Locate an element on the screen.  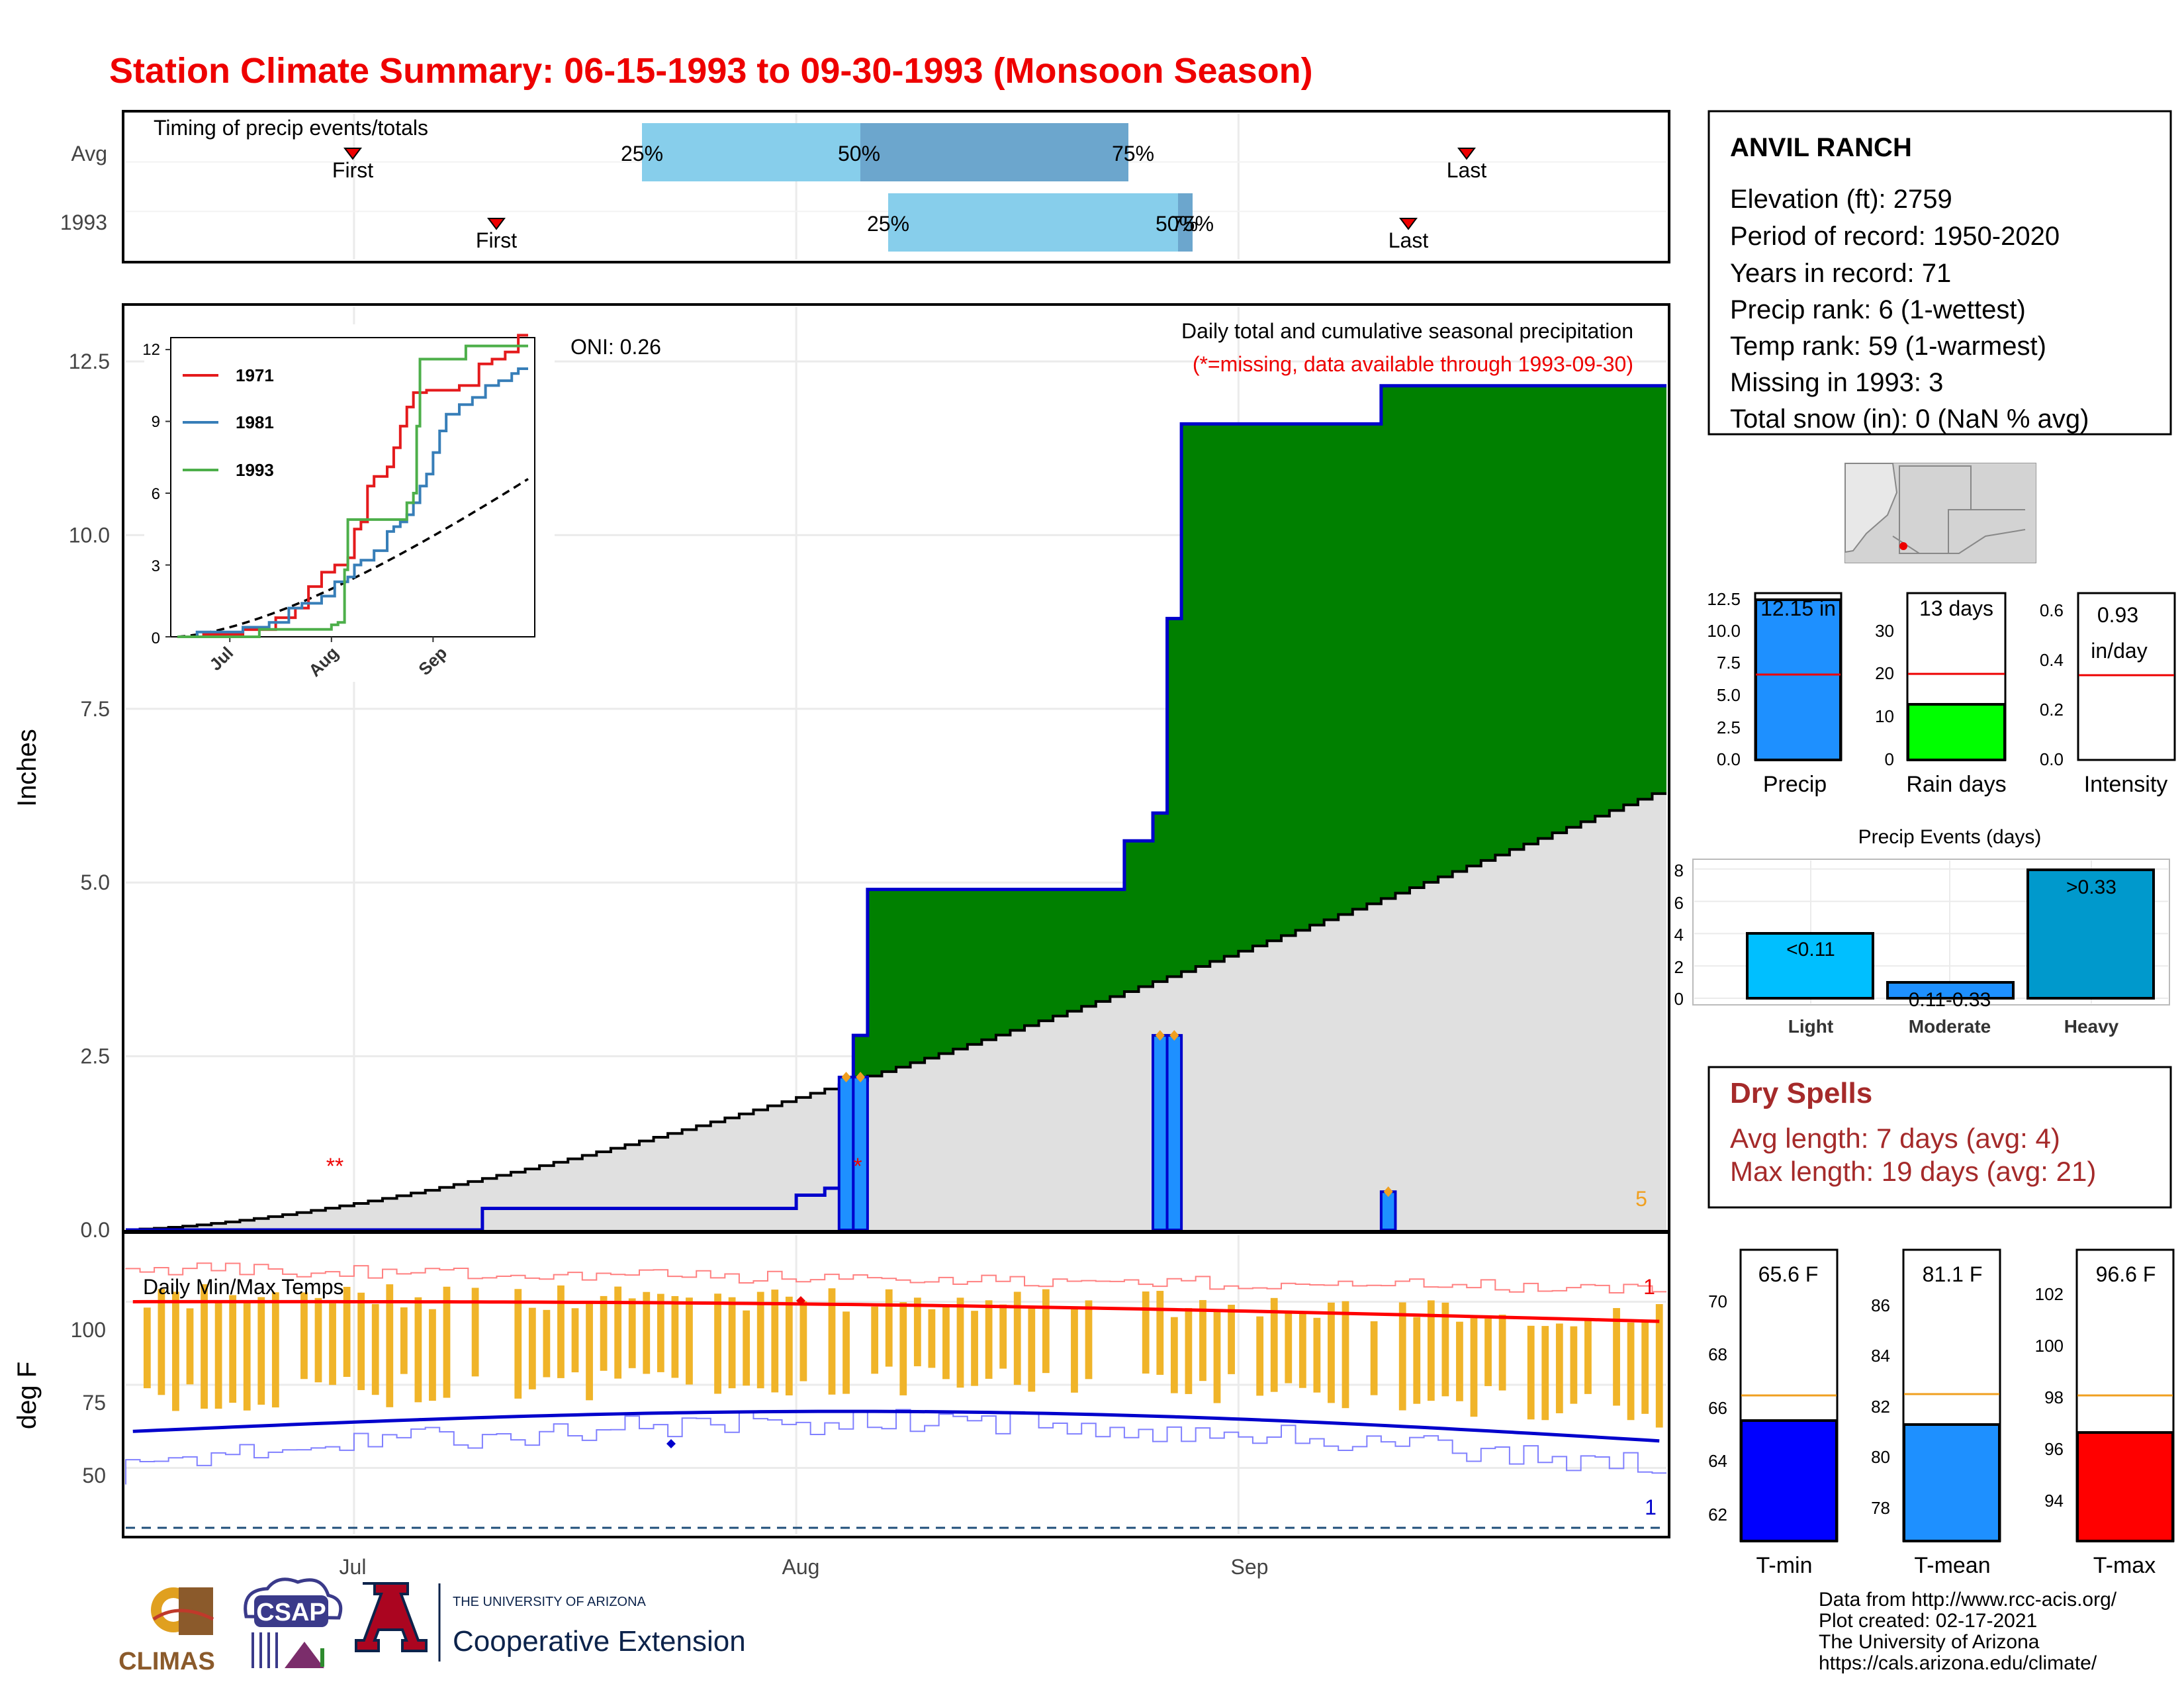
inset-ytick: 0 is located at coordinates (156, 638).